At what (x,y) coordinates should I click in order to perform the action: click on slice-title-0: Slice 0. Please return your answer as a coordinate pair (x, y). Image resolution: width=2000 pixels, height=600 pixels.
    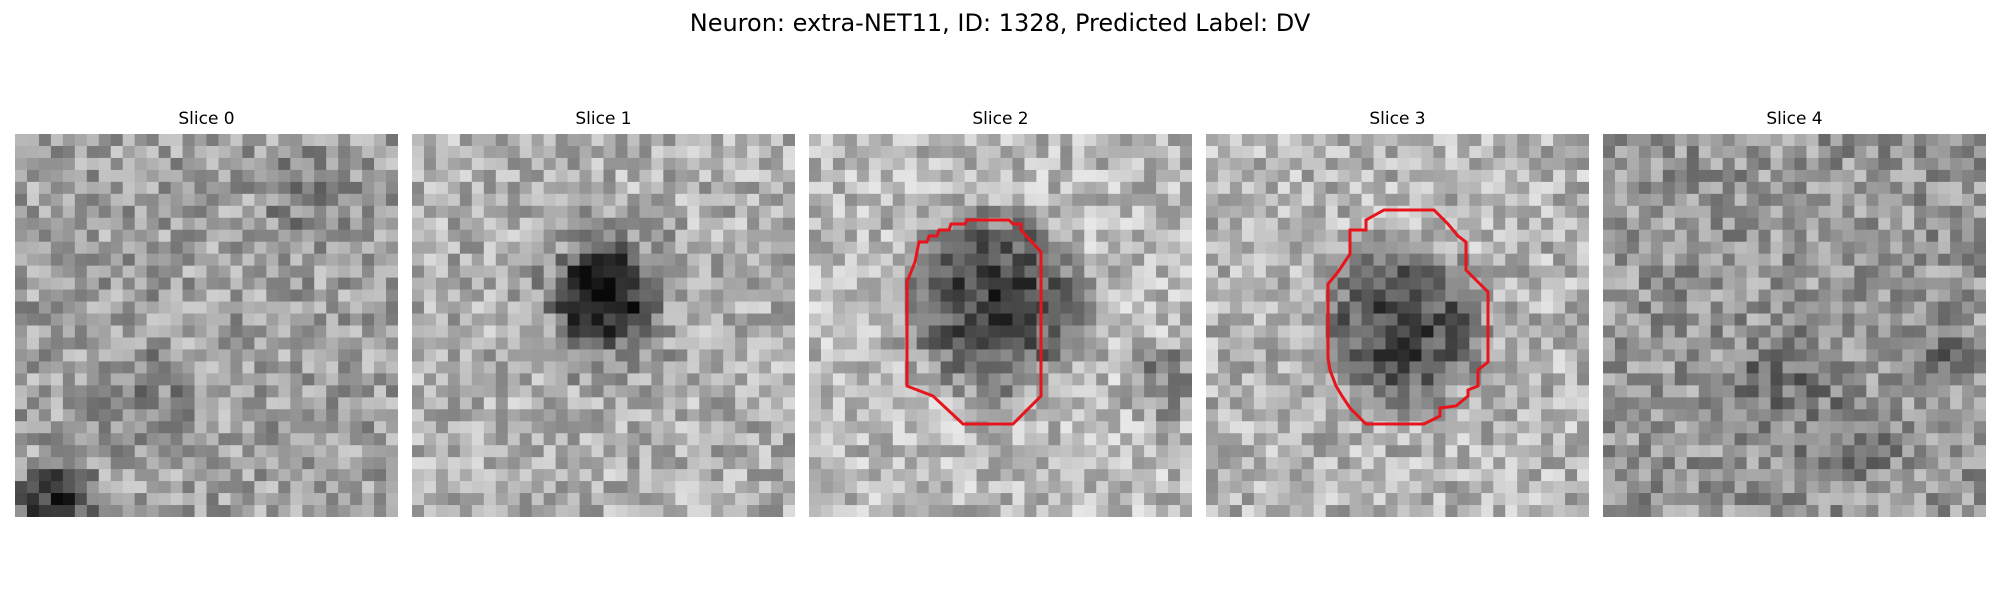
    Looking at the image, I should click on (206, 119).